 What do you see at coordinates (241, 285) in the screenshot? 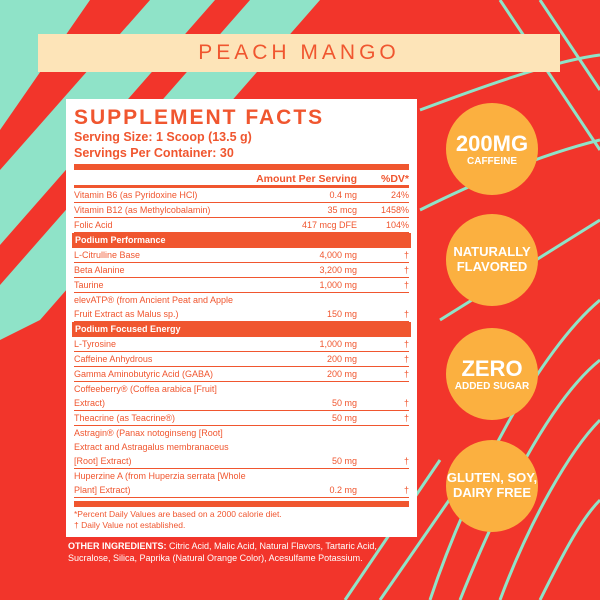
I see `ingredient-row: Taurine 1,000 mg †` at bounding box center [241, 285].